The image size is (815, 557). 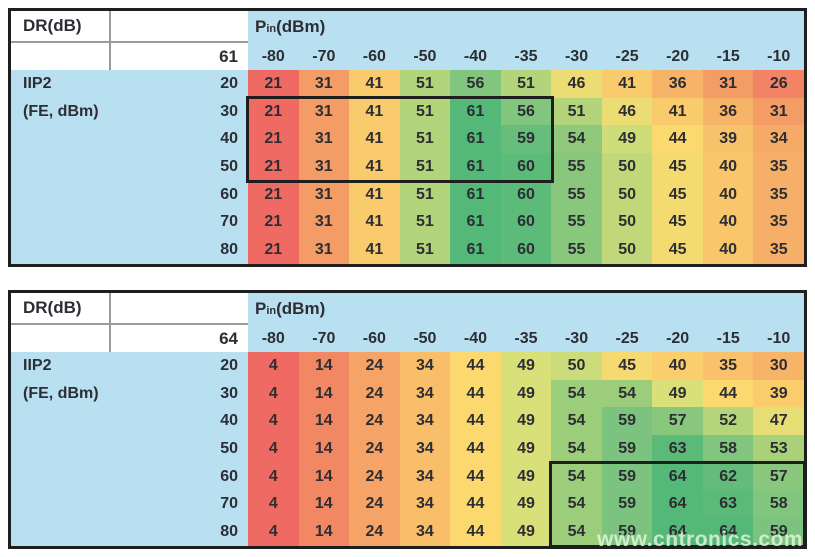 I want to click on row-axis-label: IIP2, so click(x=61, y=84).